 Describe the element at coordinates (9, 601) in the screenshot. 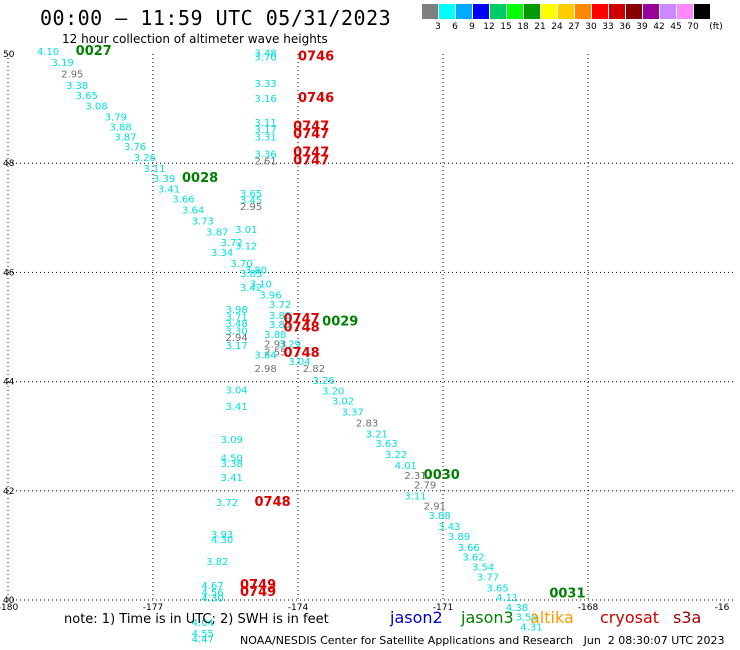

I see `lat-tick-label: 40` at that location.